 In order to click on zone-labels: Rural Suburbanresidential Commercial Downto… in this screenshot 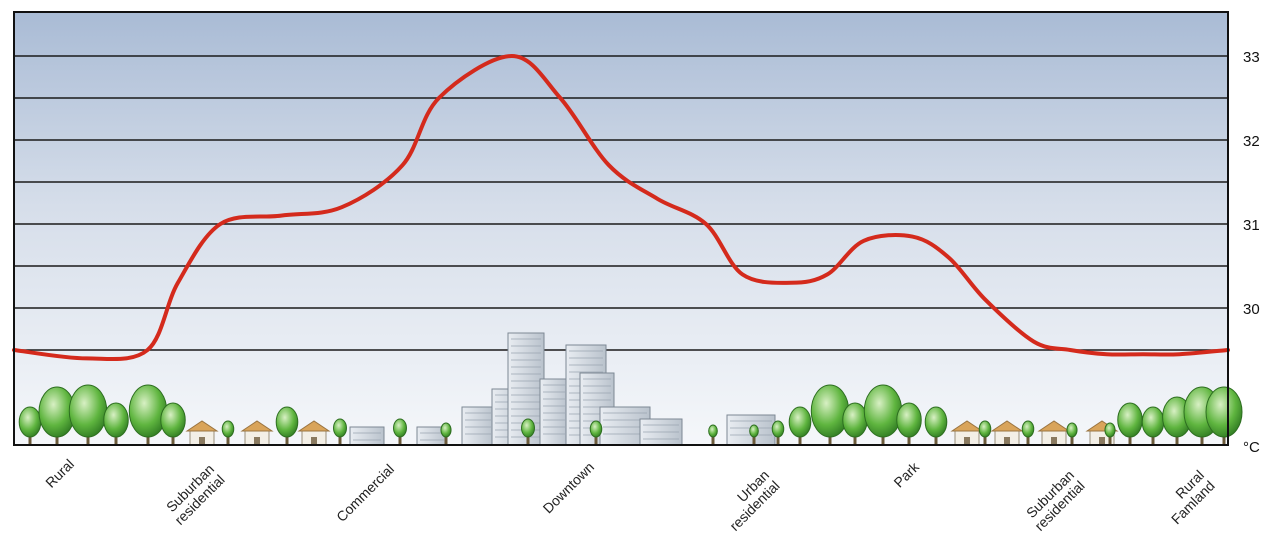, I will do `click(630, 495)`.